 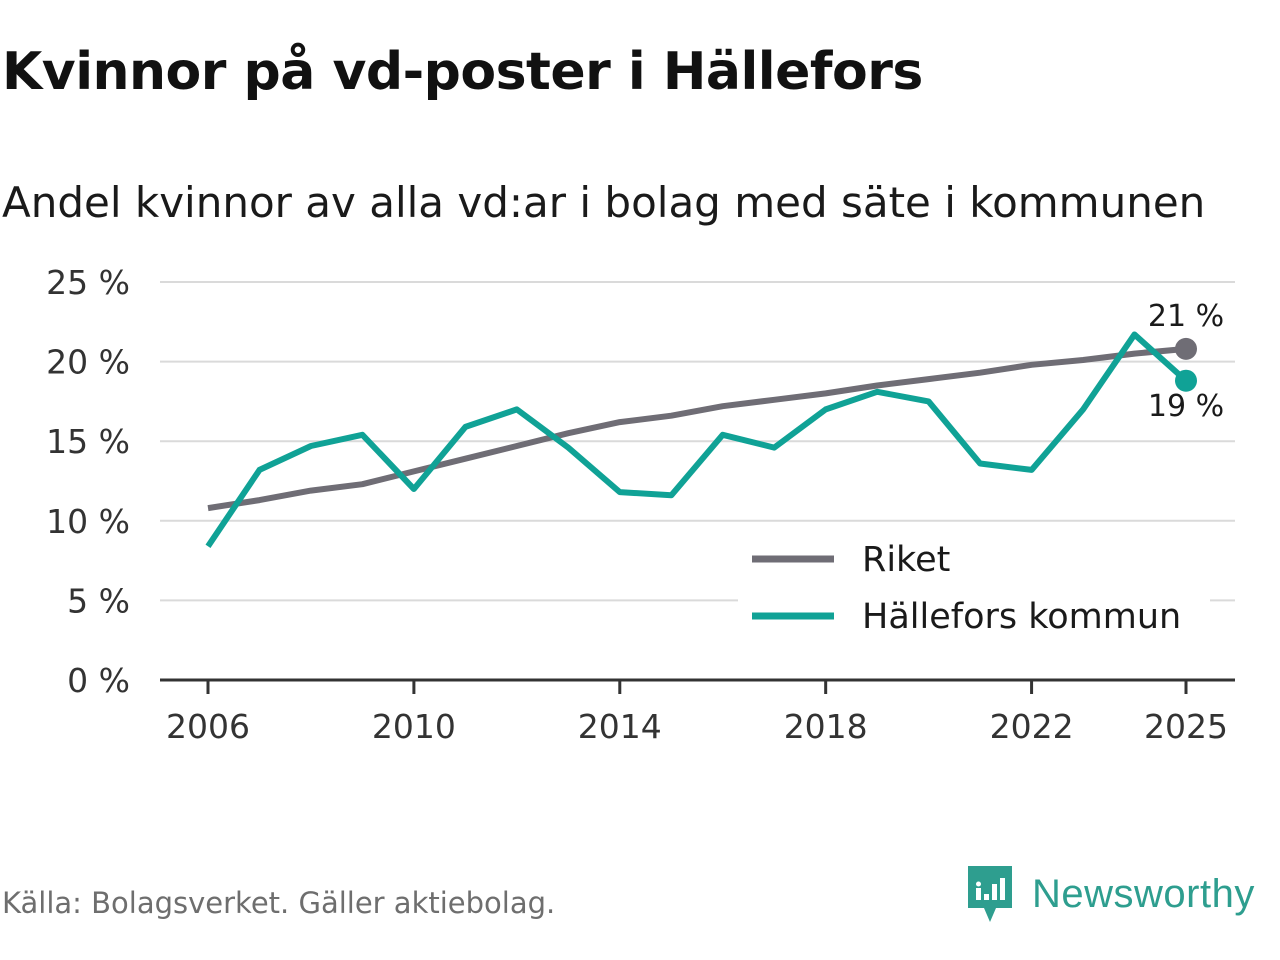 What do you see at coordinates (462, 72) in the screenshot?
I see `chart-title: Kvinnor på vd-poster i Hällefors` at bounding box center [462, 72].